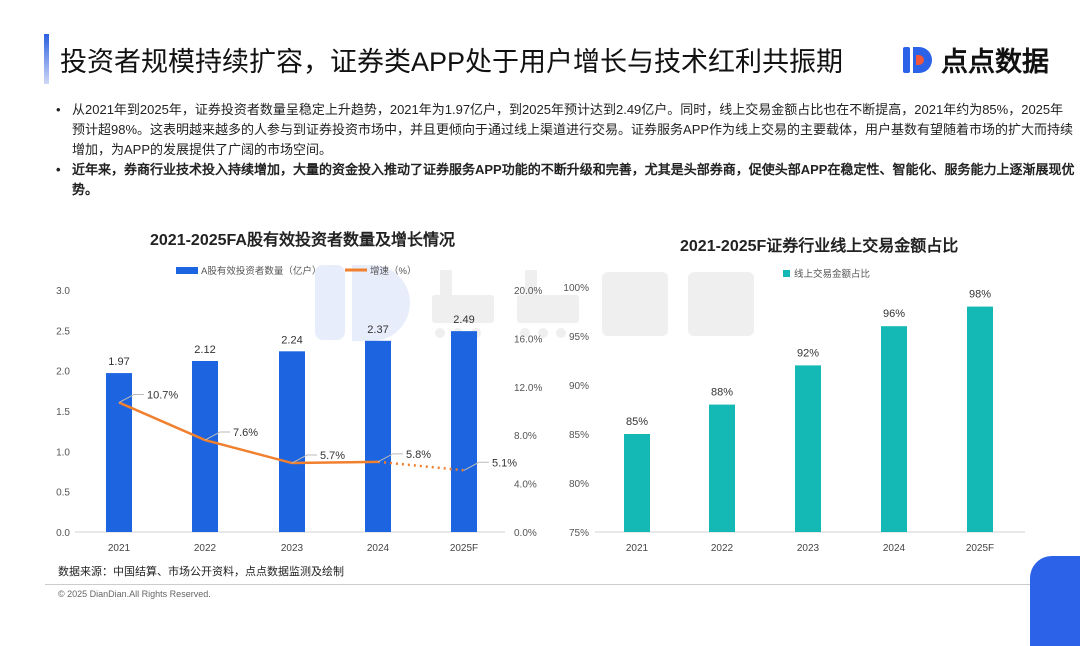 This screenshot has width=1080, height=646. What do you see at coordinates (63, 452) in the screenshot?
I see `y-left-tick-label: 1.0` at bounding box center [63, 452].